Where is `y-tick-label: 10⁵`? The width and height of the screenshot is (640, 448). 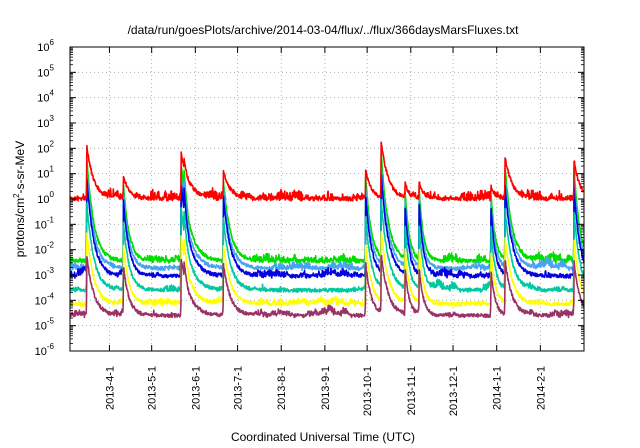
y-tick-label: 10⁵ is located at coordinates (45, 71).